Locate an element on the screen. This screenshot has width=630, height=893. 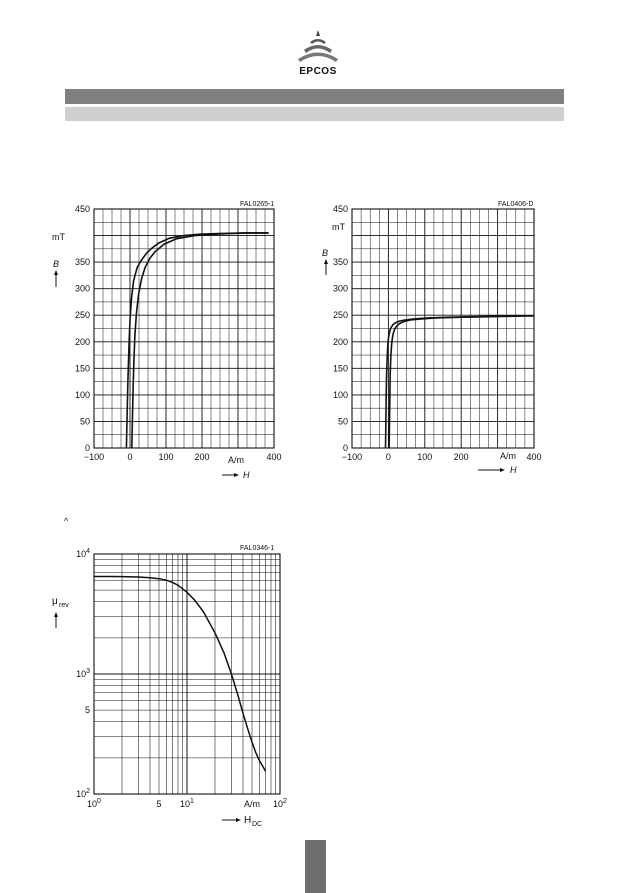
y-axis-label-sub: rev is located at coordinates (64, 605).